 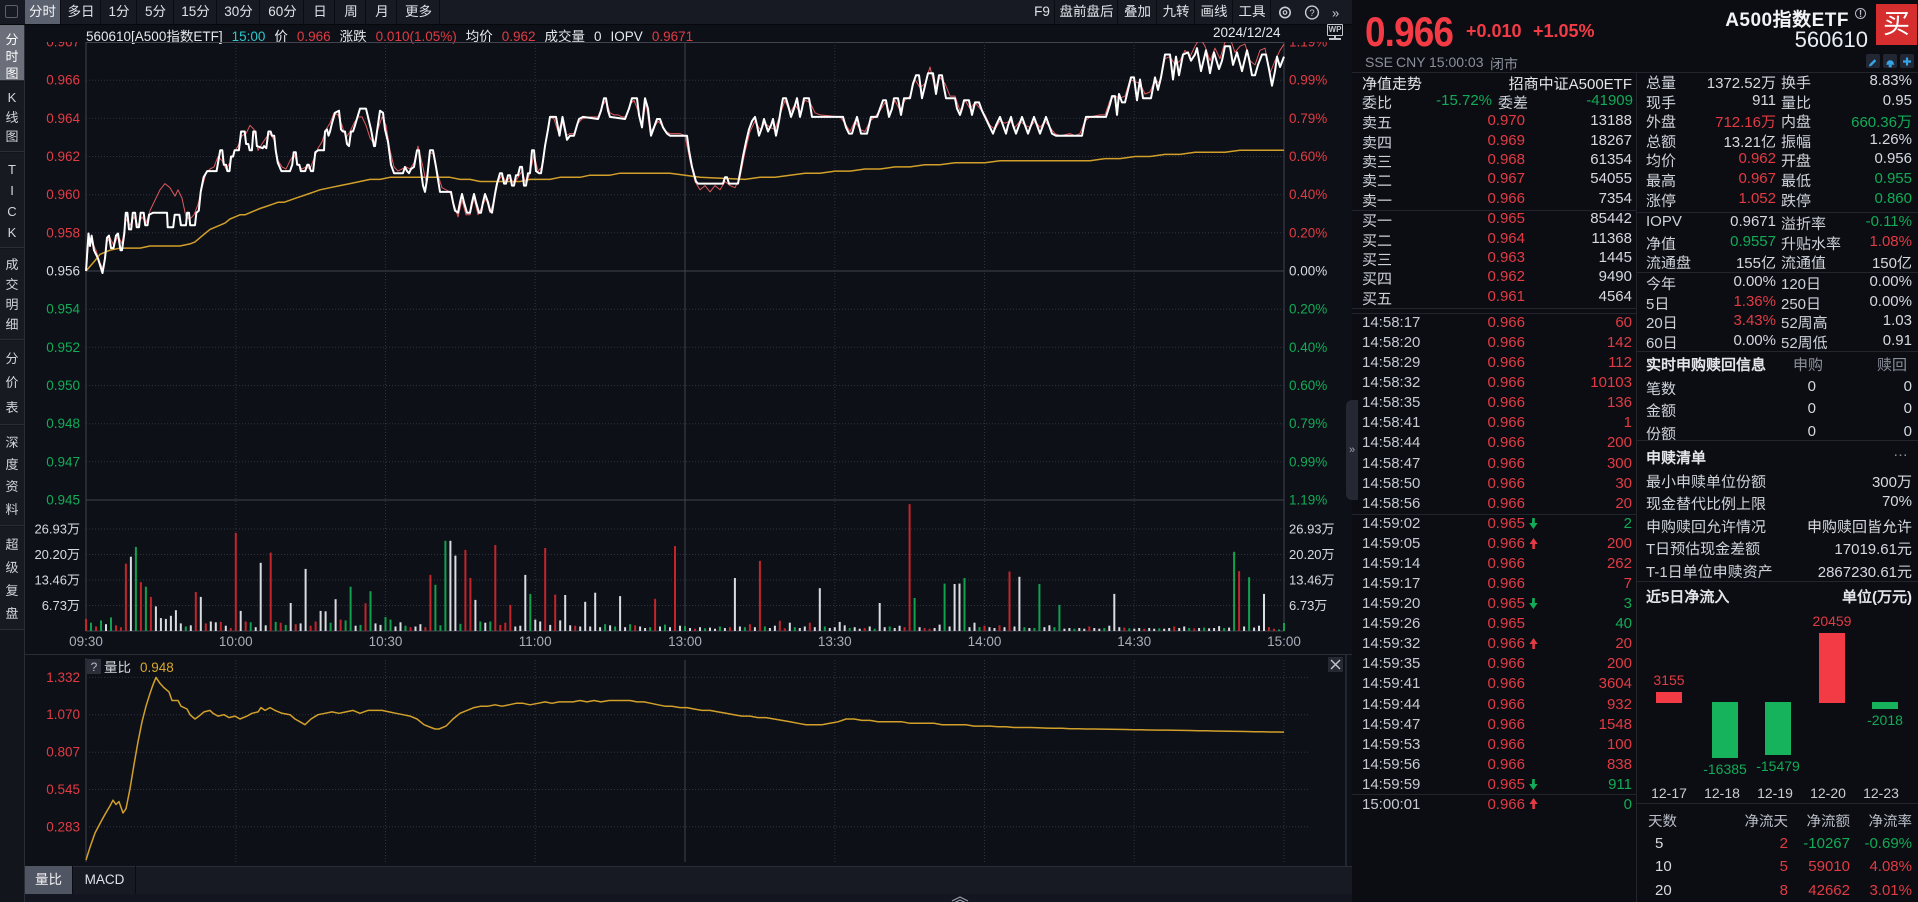 What do you see at coordinates (63, 347) in the screenshot?
I see `svg-text: 0.952` at bounding box center [63, 347].